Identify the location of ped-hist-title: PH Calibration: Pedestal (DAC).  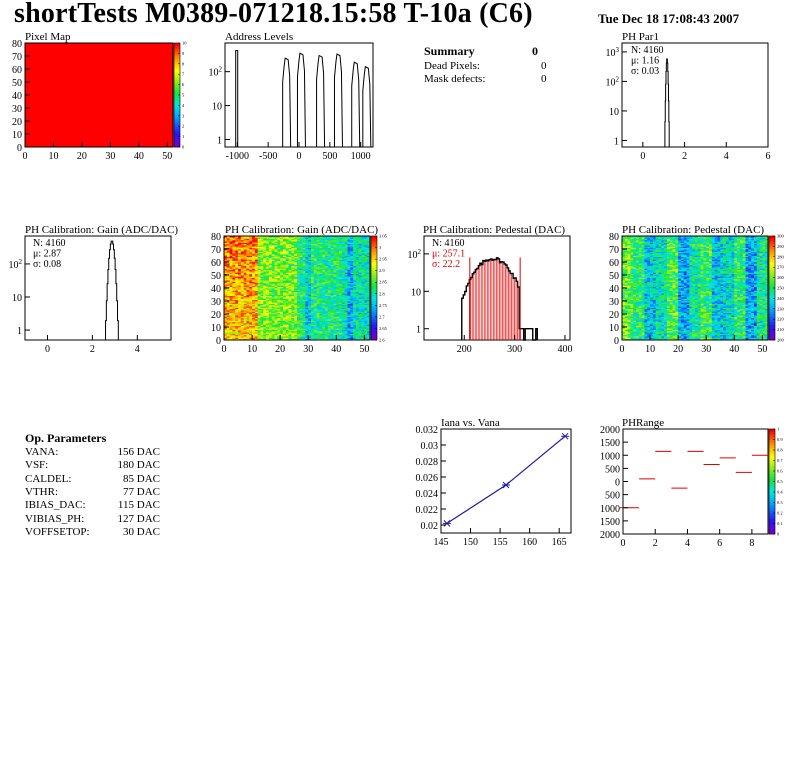
(494, 230).